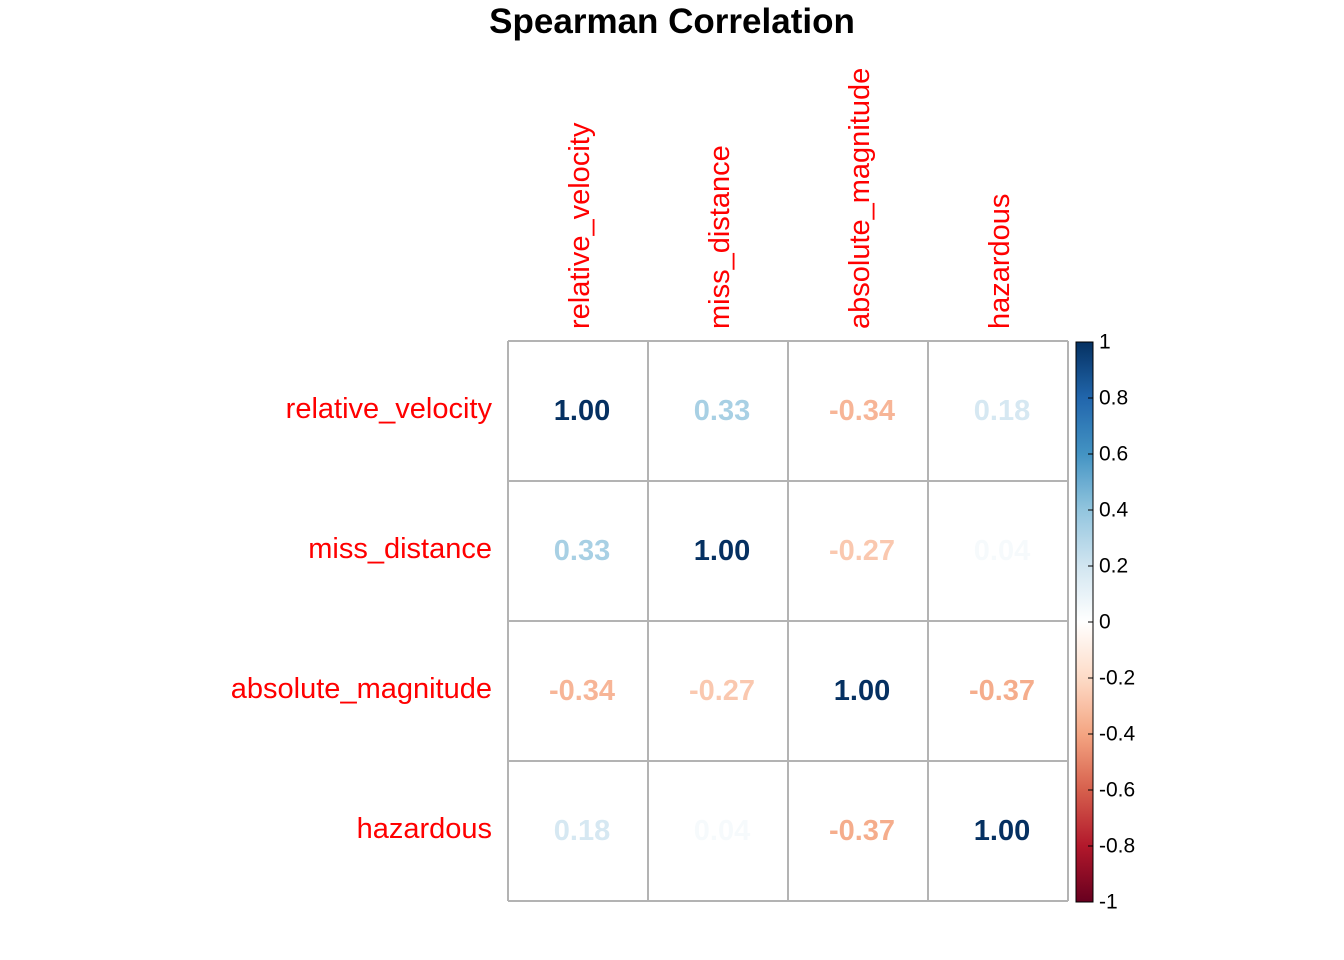 This screenshot has height=960, width=1344. Describe the element at coordinates (862, 551) in the screenshot. I see `cell-value-miss_distance-absolute_magnitude: -0.27` at that location.